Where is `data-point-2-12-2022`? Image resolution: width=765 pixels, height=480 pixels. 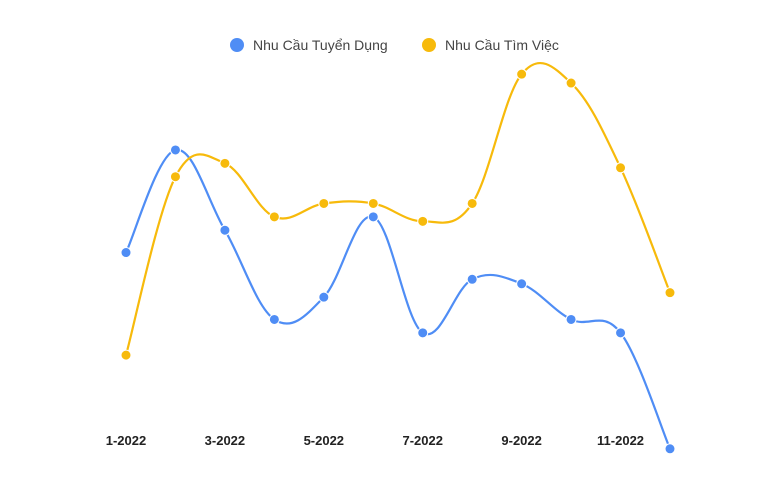 data-point-2-12-2022 is located at coordinates (670, 293).